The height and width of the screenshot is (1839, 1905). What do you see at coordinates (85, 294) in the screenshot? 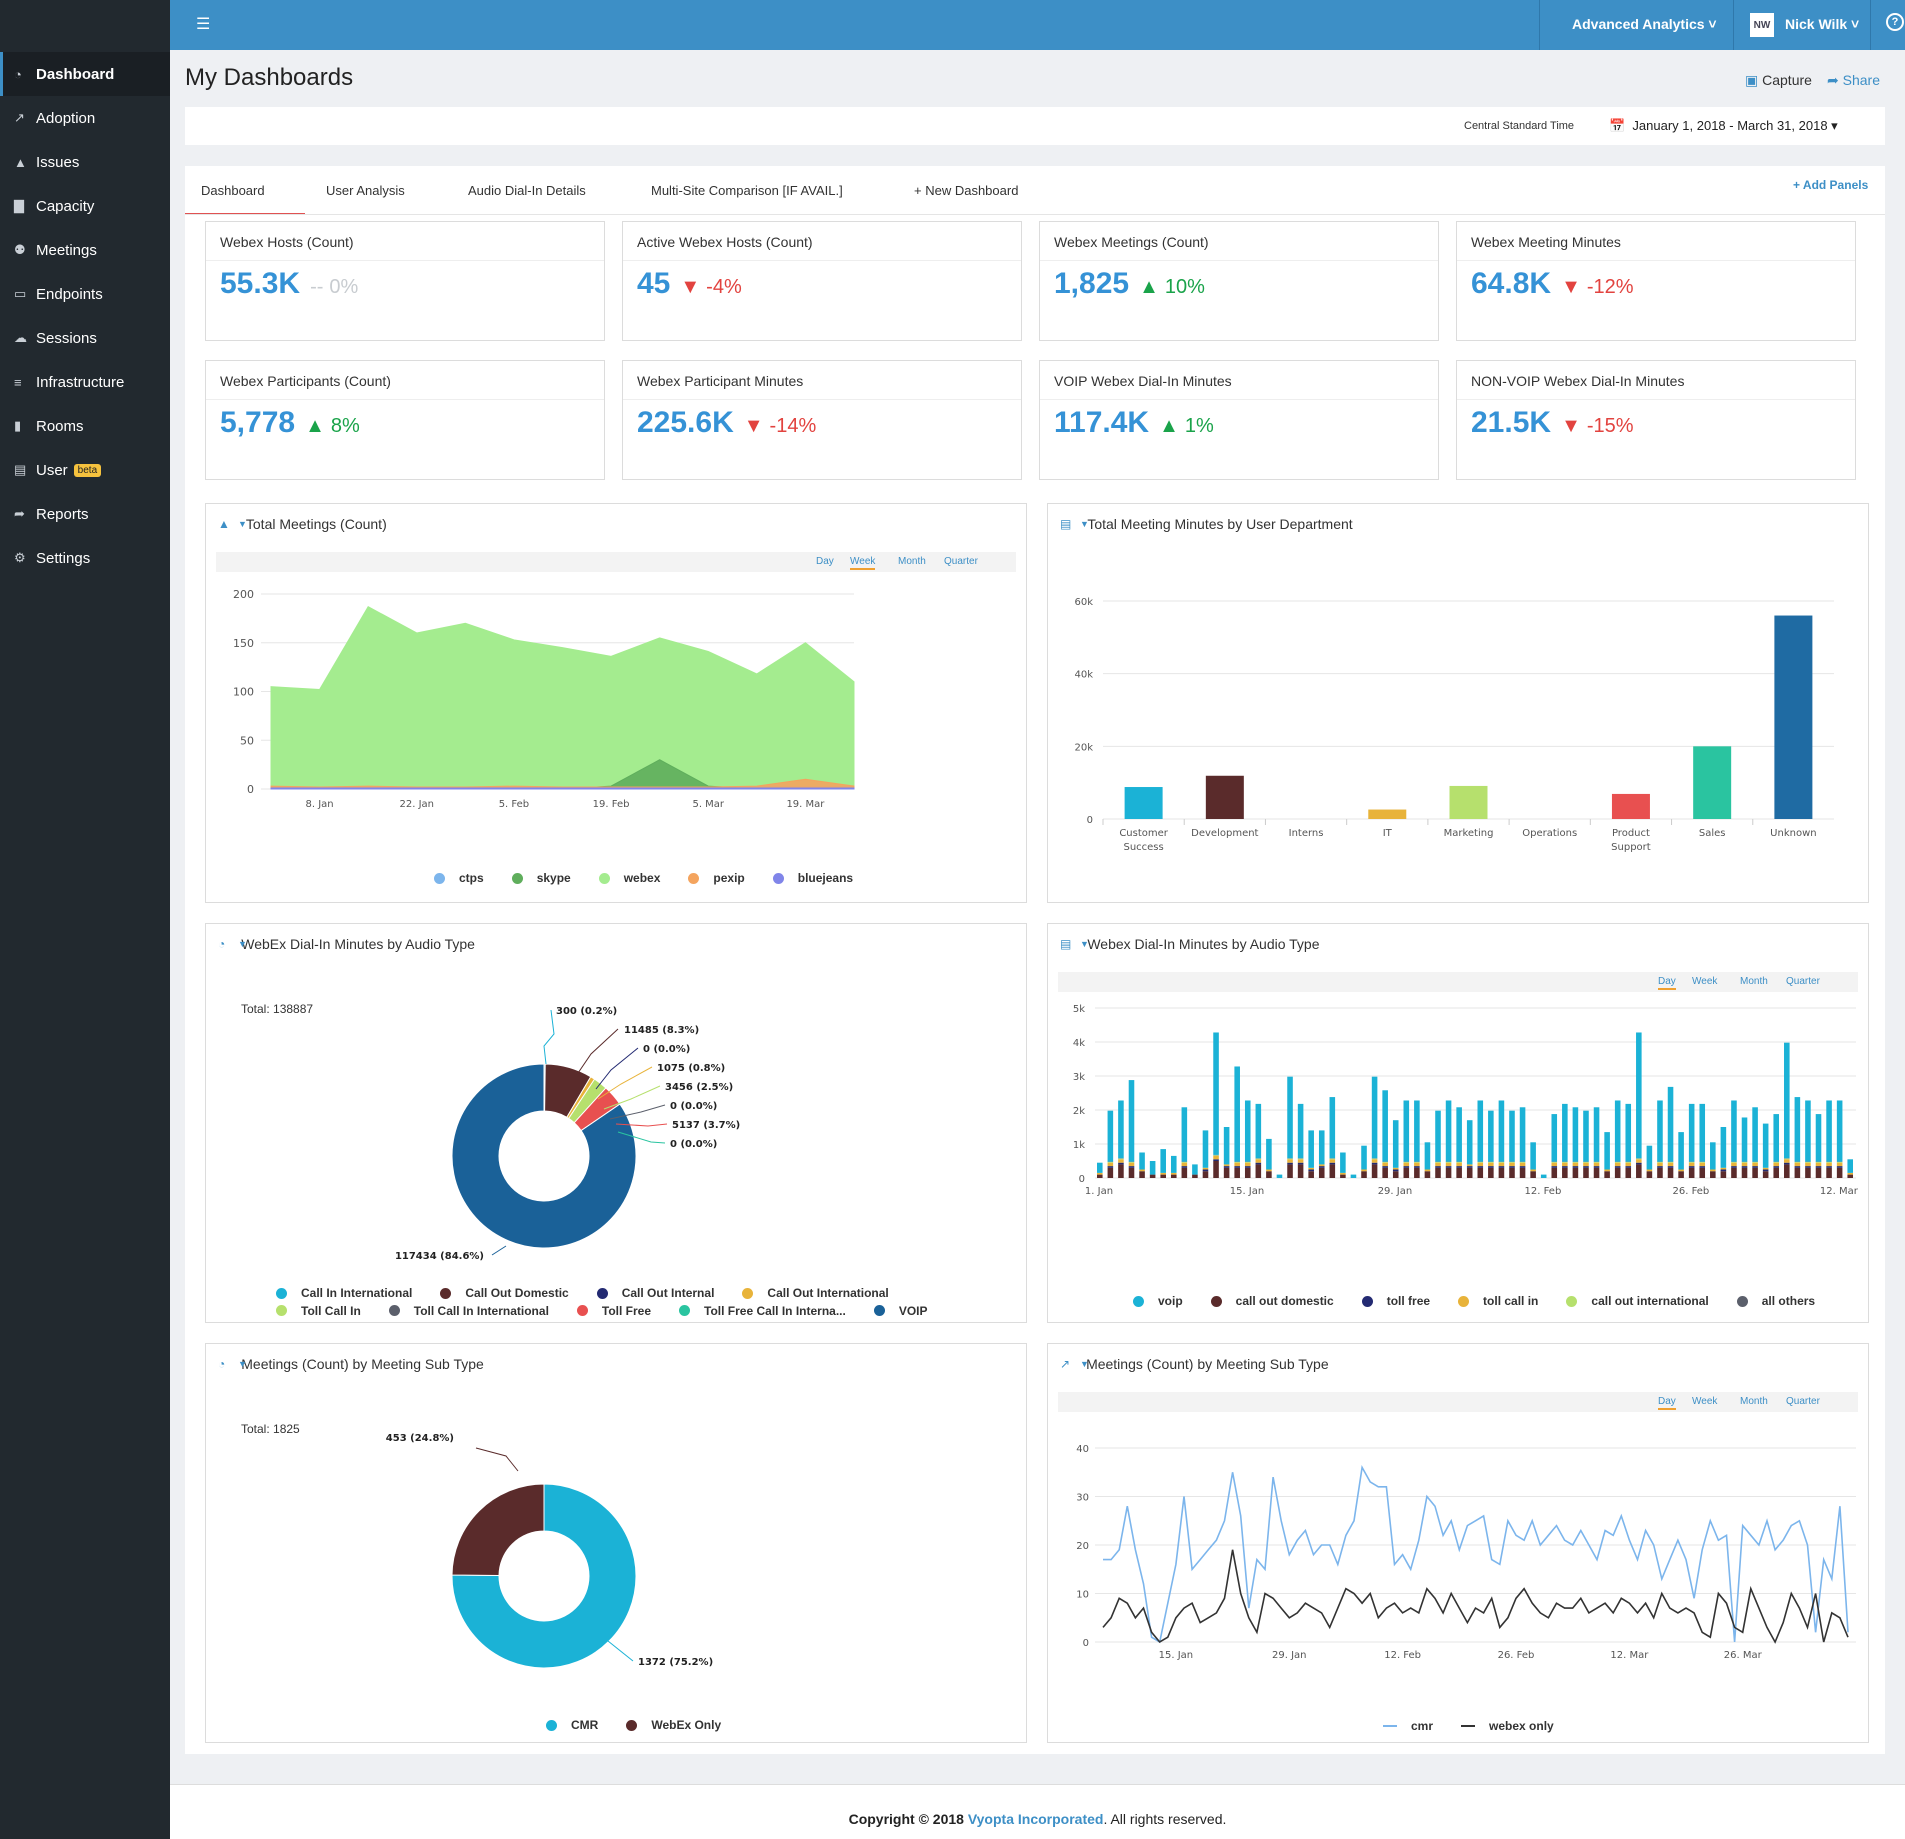
I see `sidebar-item-endpoints: ▭ Endpoints` at bounding box center [85, 294].